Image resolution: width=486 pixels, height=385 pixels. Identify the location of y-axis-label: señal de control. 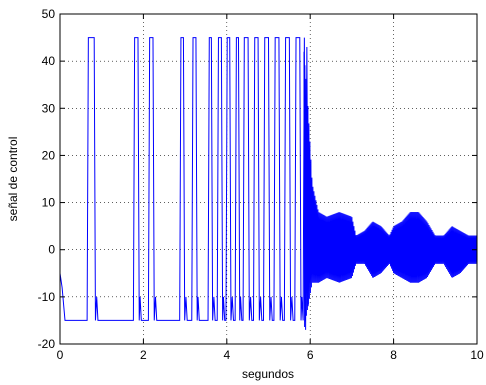
(13, 179).